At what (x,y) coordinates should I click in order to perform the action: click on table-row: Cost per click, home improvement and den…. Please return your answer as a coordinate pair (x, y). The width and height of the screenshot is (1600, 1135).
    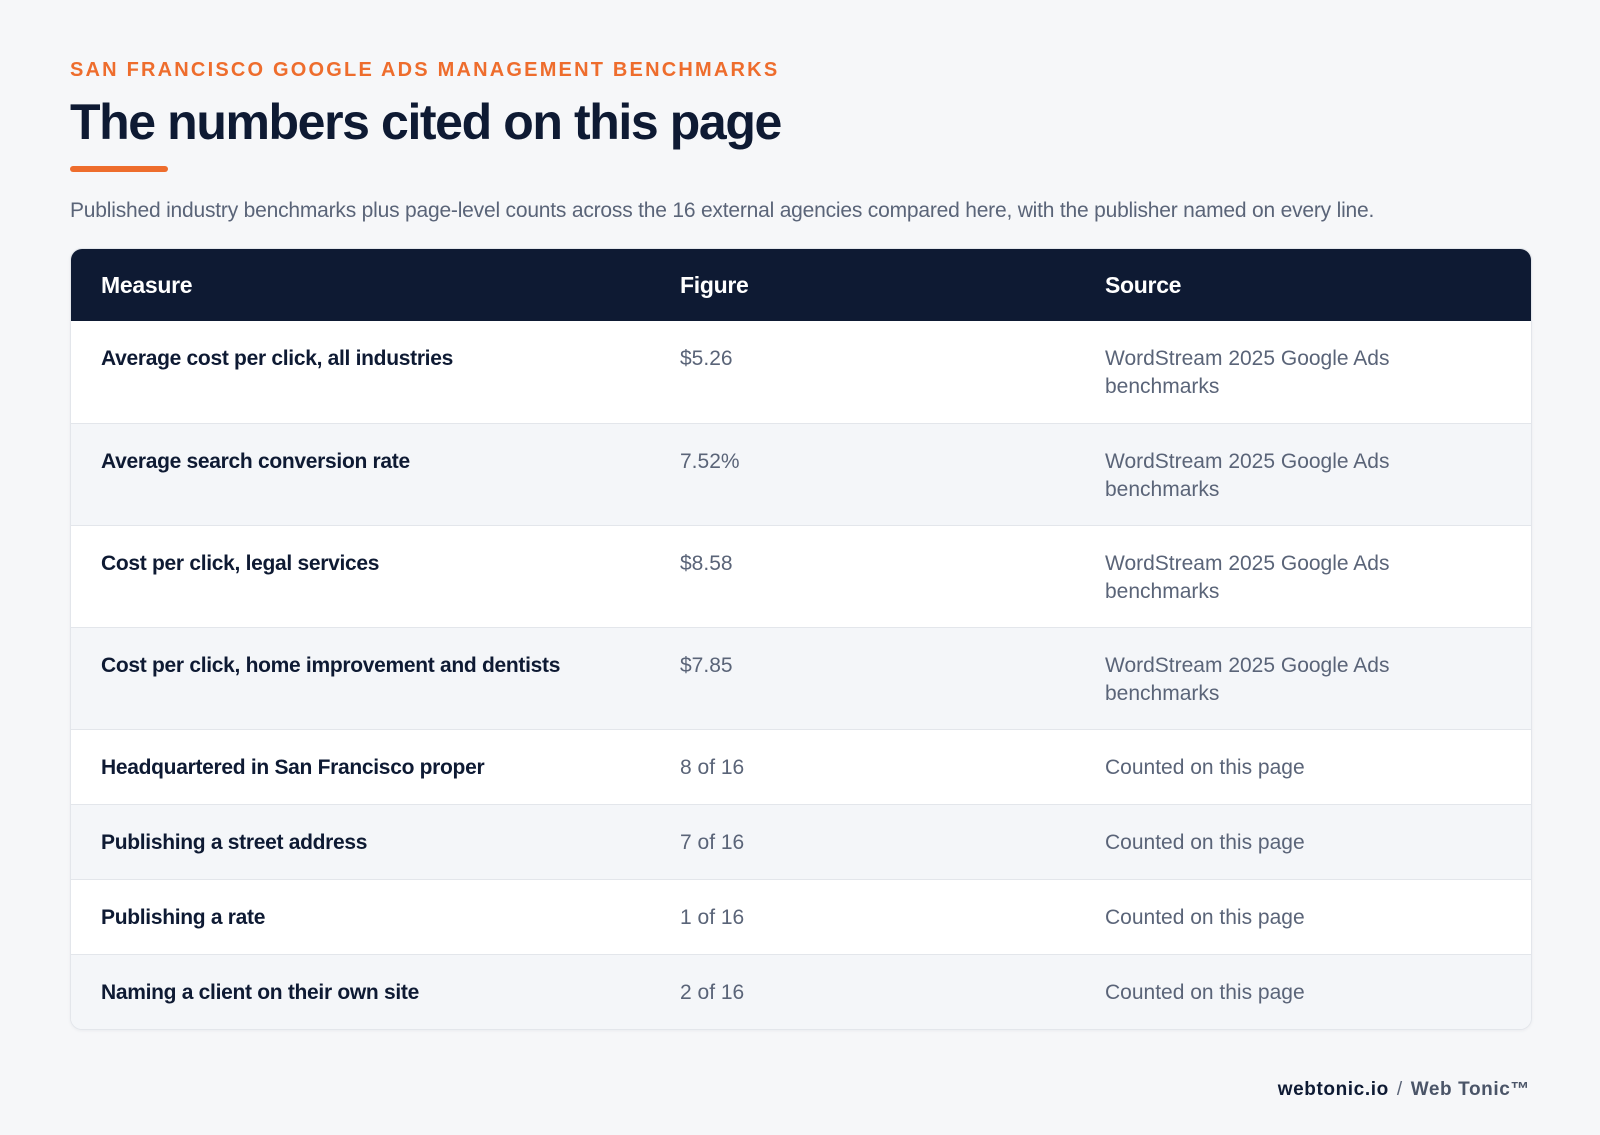
    Looking at the image, I should click on (801, 678).